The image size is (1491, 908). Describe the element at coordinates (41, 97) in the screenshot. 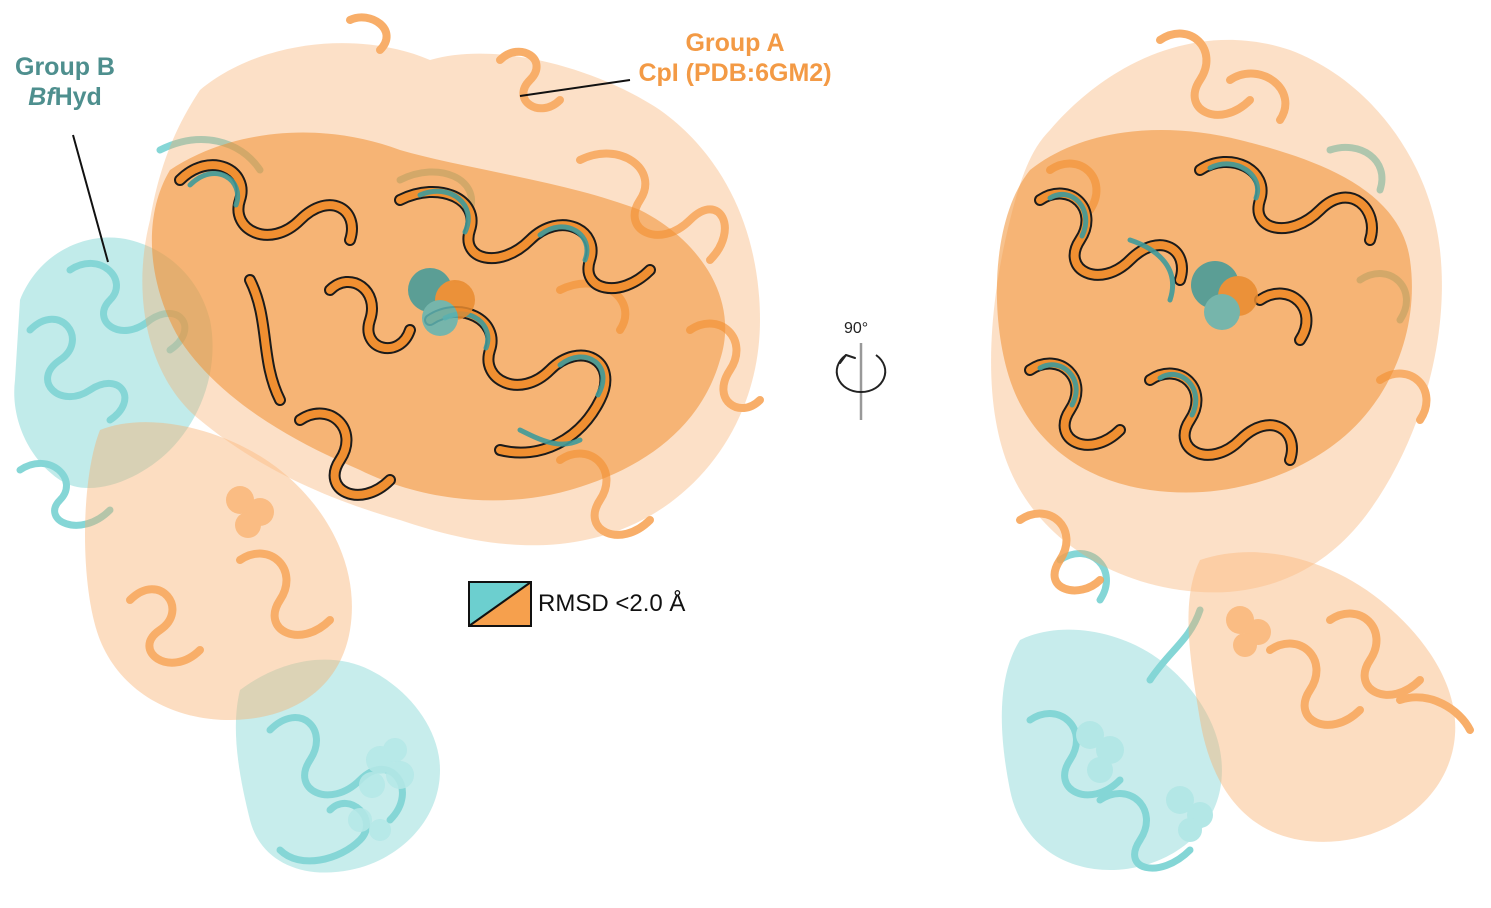

I see `group-b-protein-italic: Bf` at that location.